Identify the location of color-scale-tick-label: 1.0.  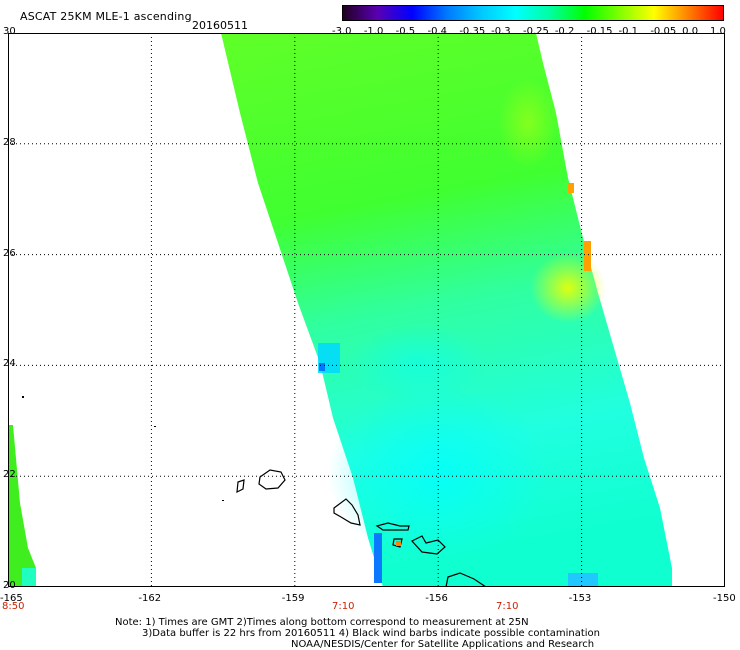
(718, 31).